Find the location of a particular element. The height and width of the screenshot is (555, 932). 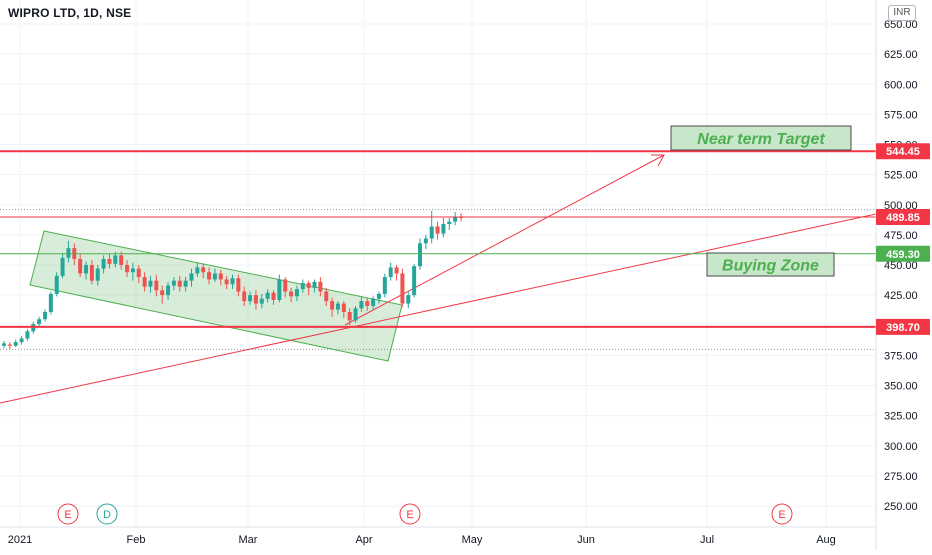

last-price-price-box is located at coordinates (903, 216).